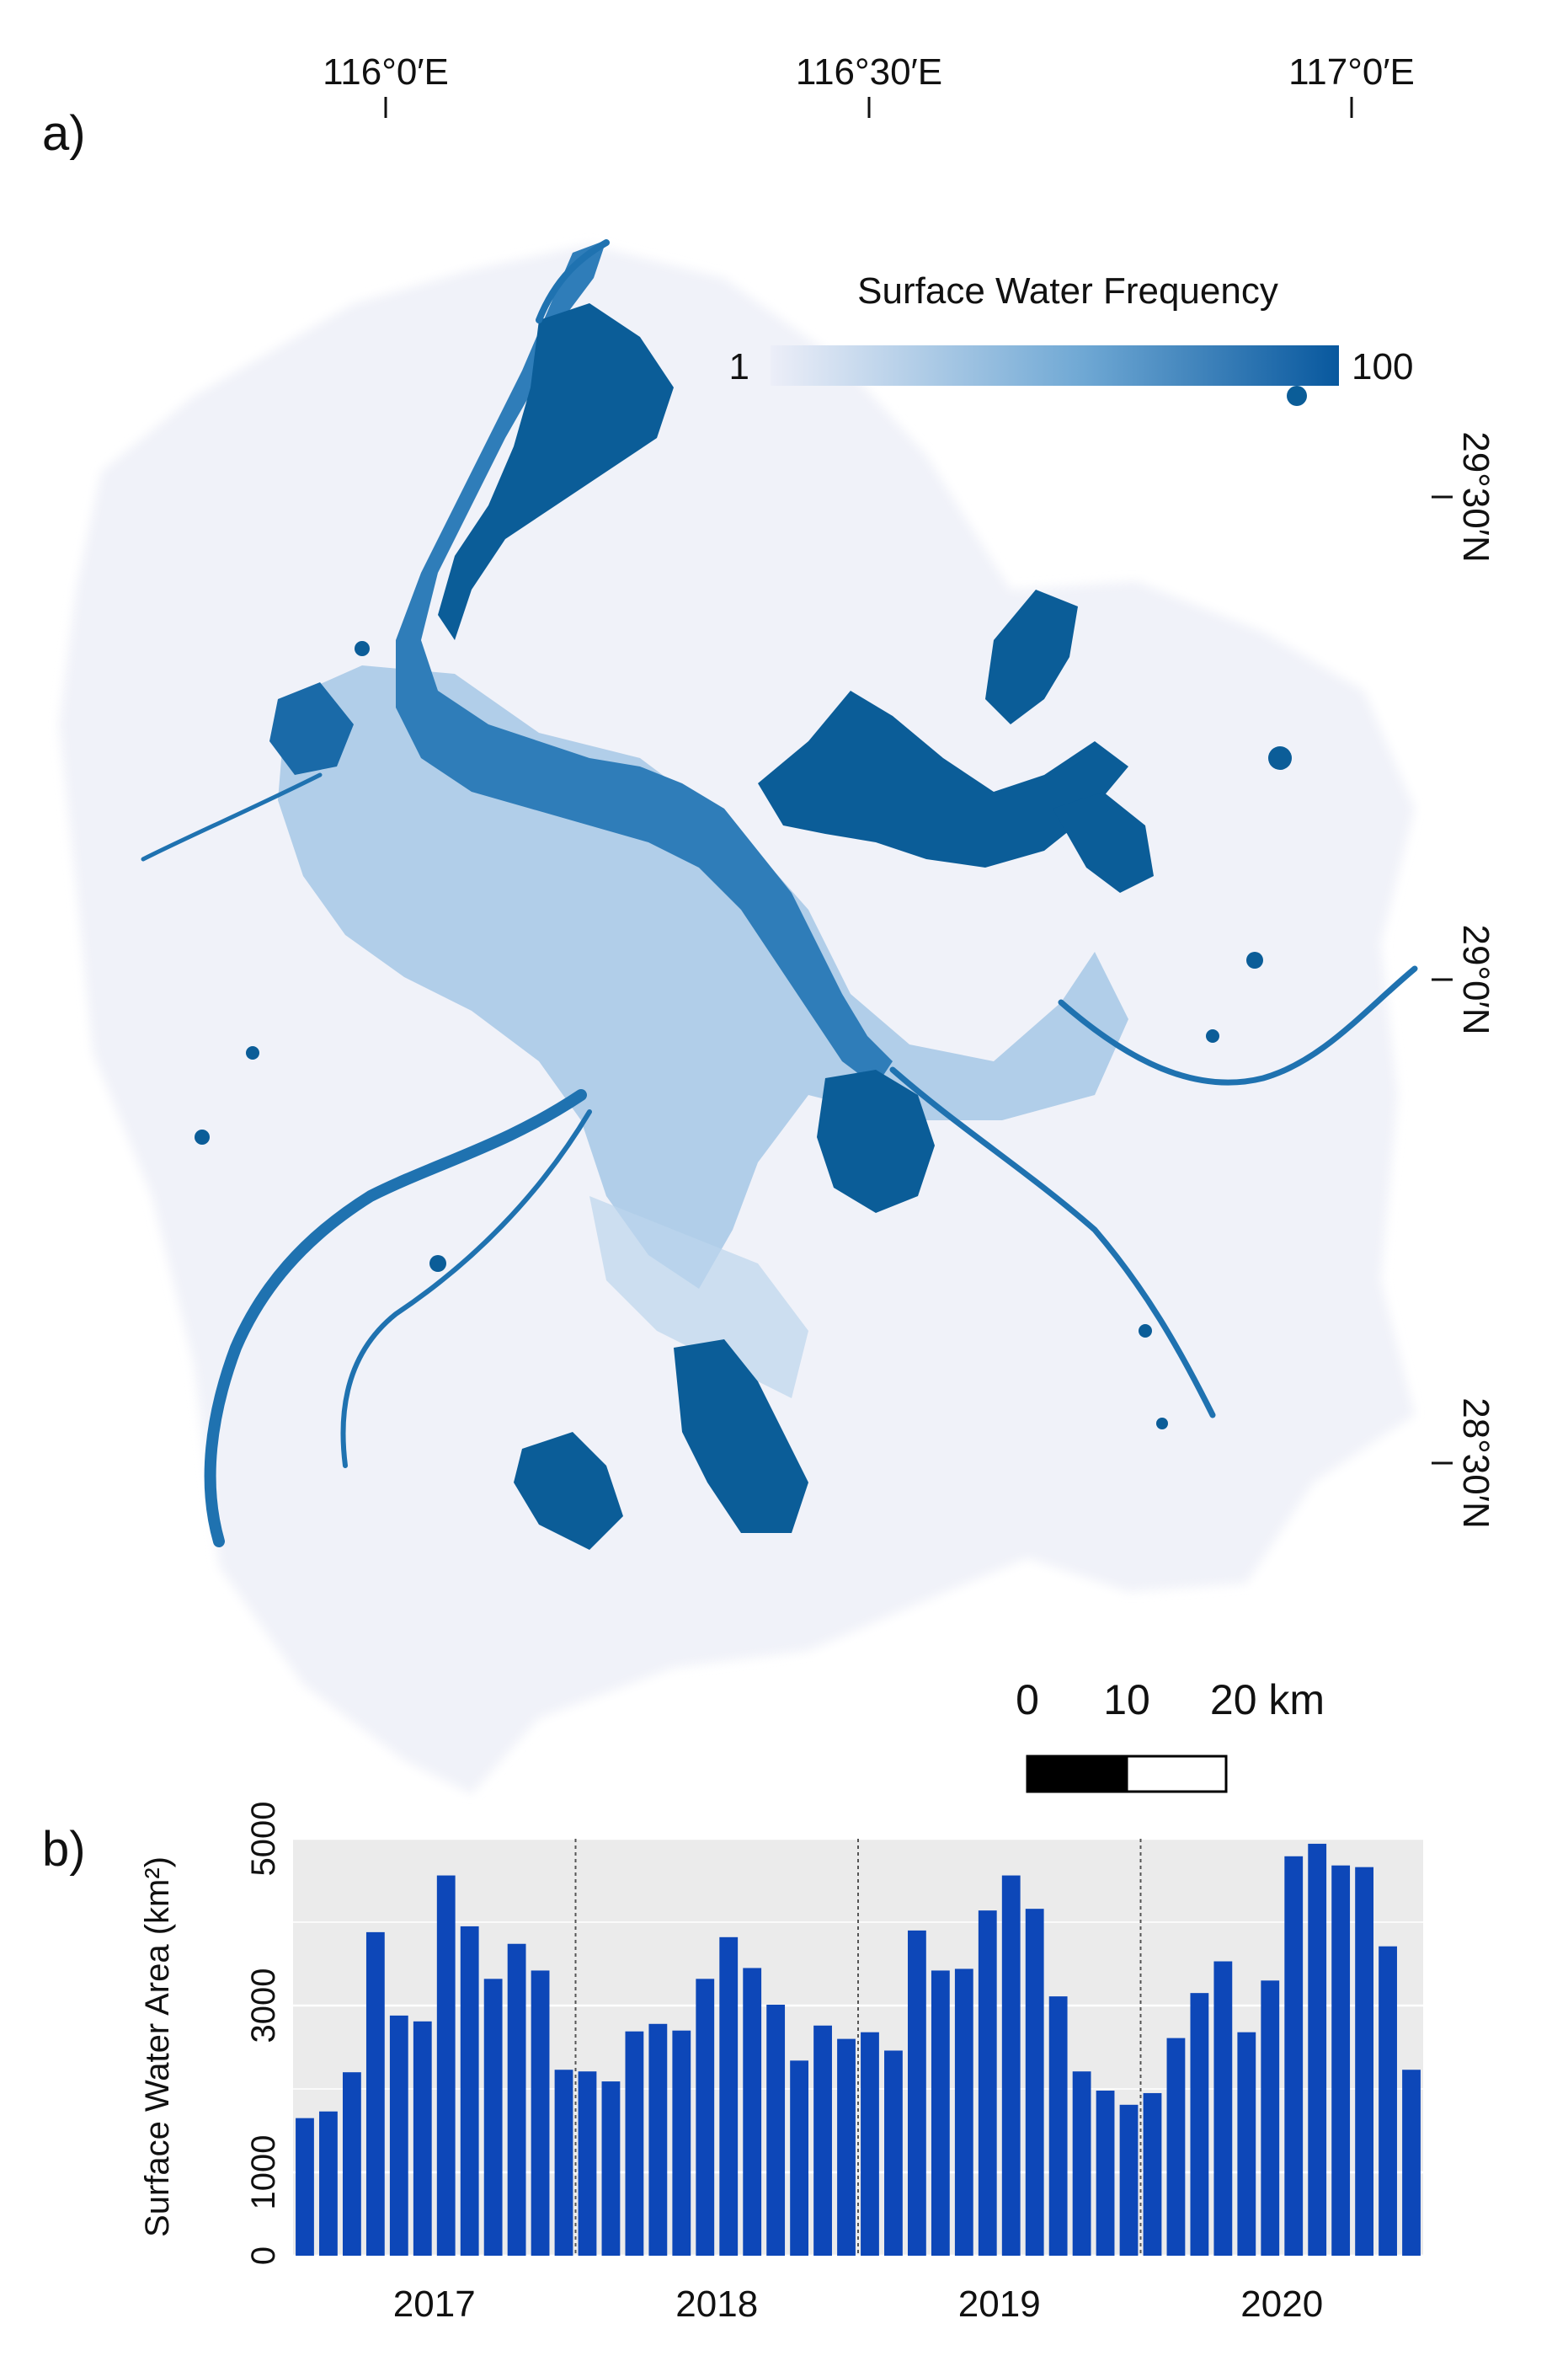  What do you see at coordinates (1071, 328) in the screenshot?
I see `frequency-legend: Surface Water Frequency 1 100` at bounding box center [1071, 328].